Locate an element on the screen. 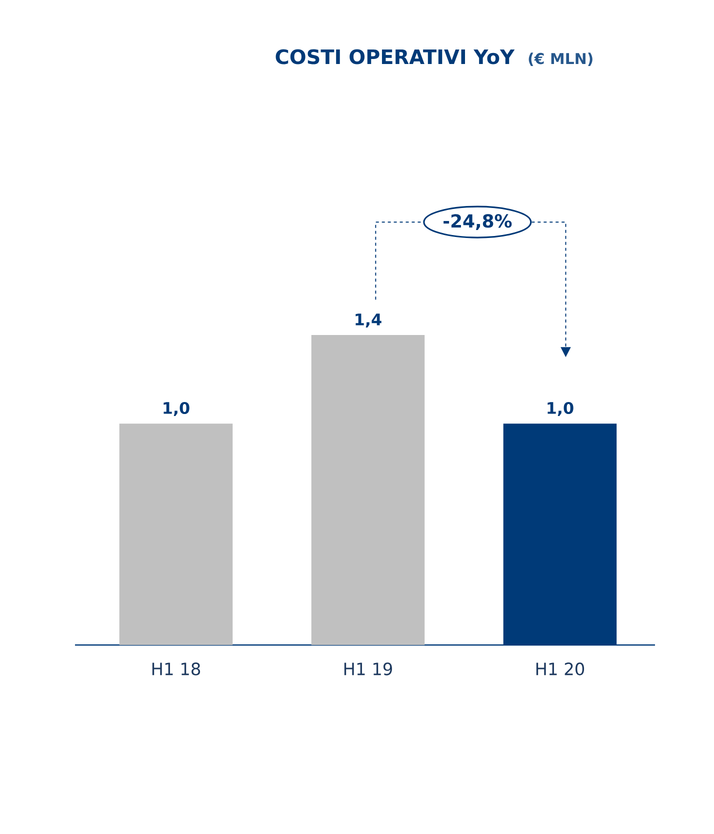 This screenshot has width=714, height=834. chart-title: COSTI OPERATIVI YoY is located at coordinates (395, 56).